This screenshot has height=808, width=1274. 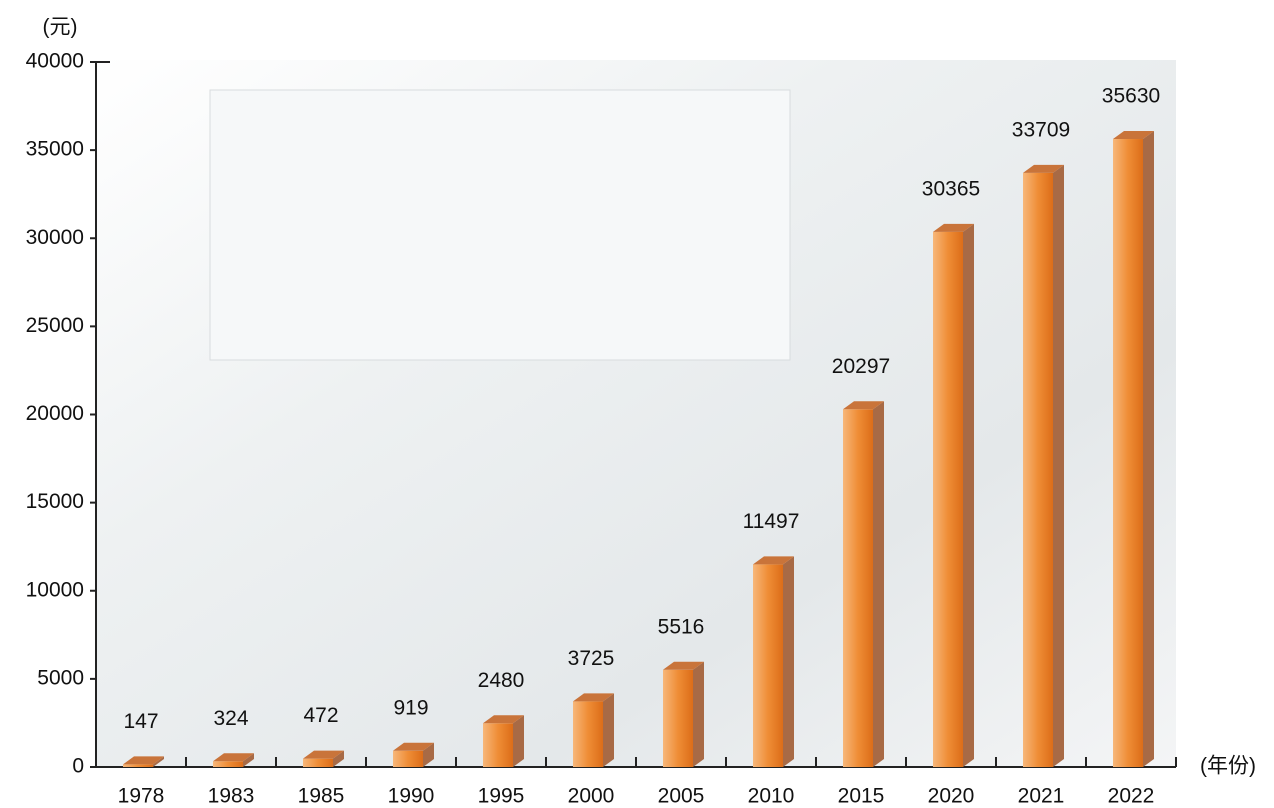 What do you see at coordinates (321, 796) in the screenshot?
I see `x-tick-label: 1985` at bounding box center [321, 796].